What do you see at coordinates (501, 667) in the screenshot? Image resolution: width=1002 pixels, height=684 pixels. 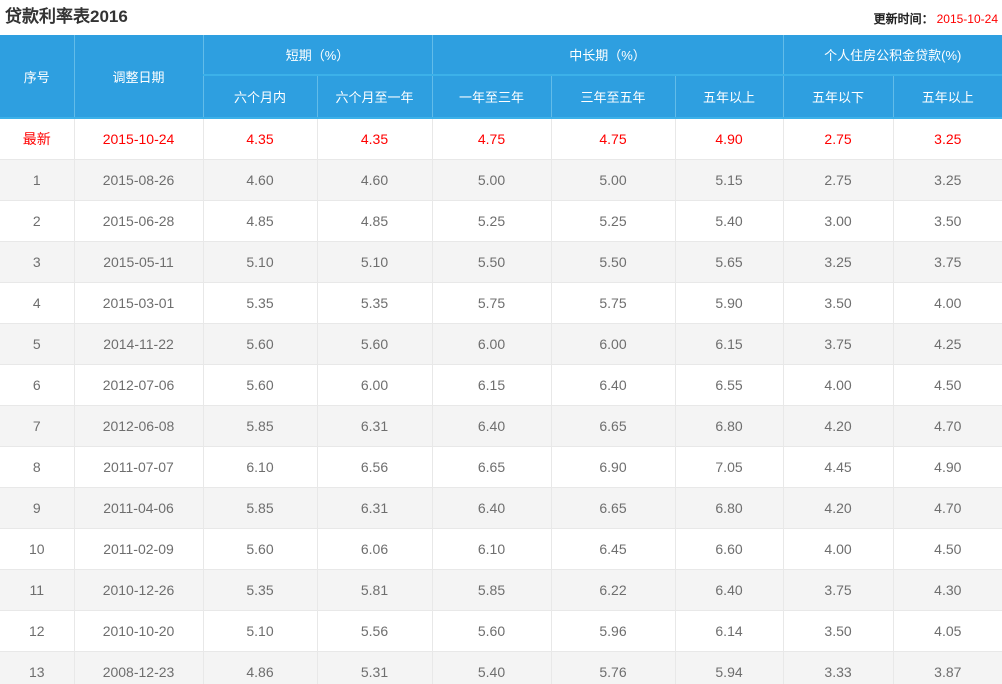 I see `table-row: 13 2008-12-23 4.86 5.31 5.40 5.76 5.94 3.33 3.87` at bounding box center [501, 667].